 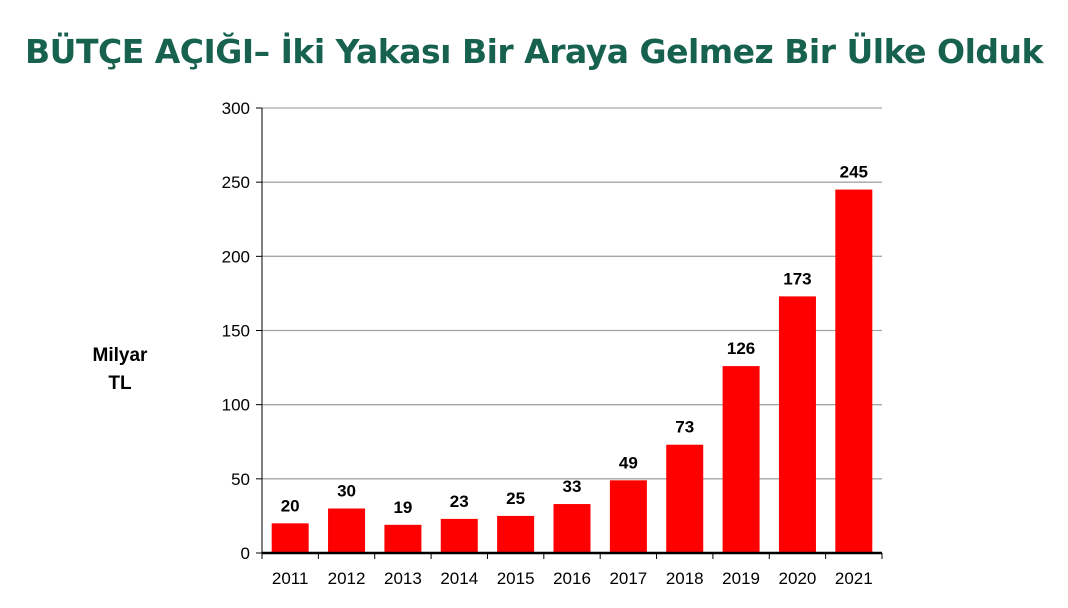 What do you see at coordinates (741, 348) in the screenshot?
I see `data-label: 126` at bounding box center [741, 348].